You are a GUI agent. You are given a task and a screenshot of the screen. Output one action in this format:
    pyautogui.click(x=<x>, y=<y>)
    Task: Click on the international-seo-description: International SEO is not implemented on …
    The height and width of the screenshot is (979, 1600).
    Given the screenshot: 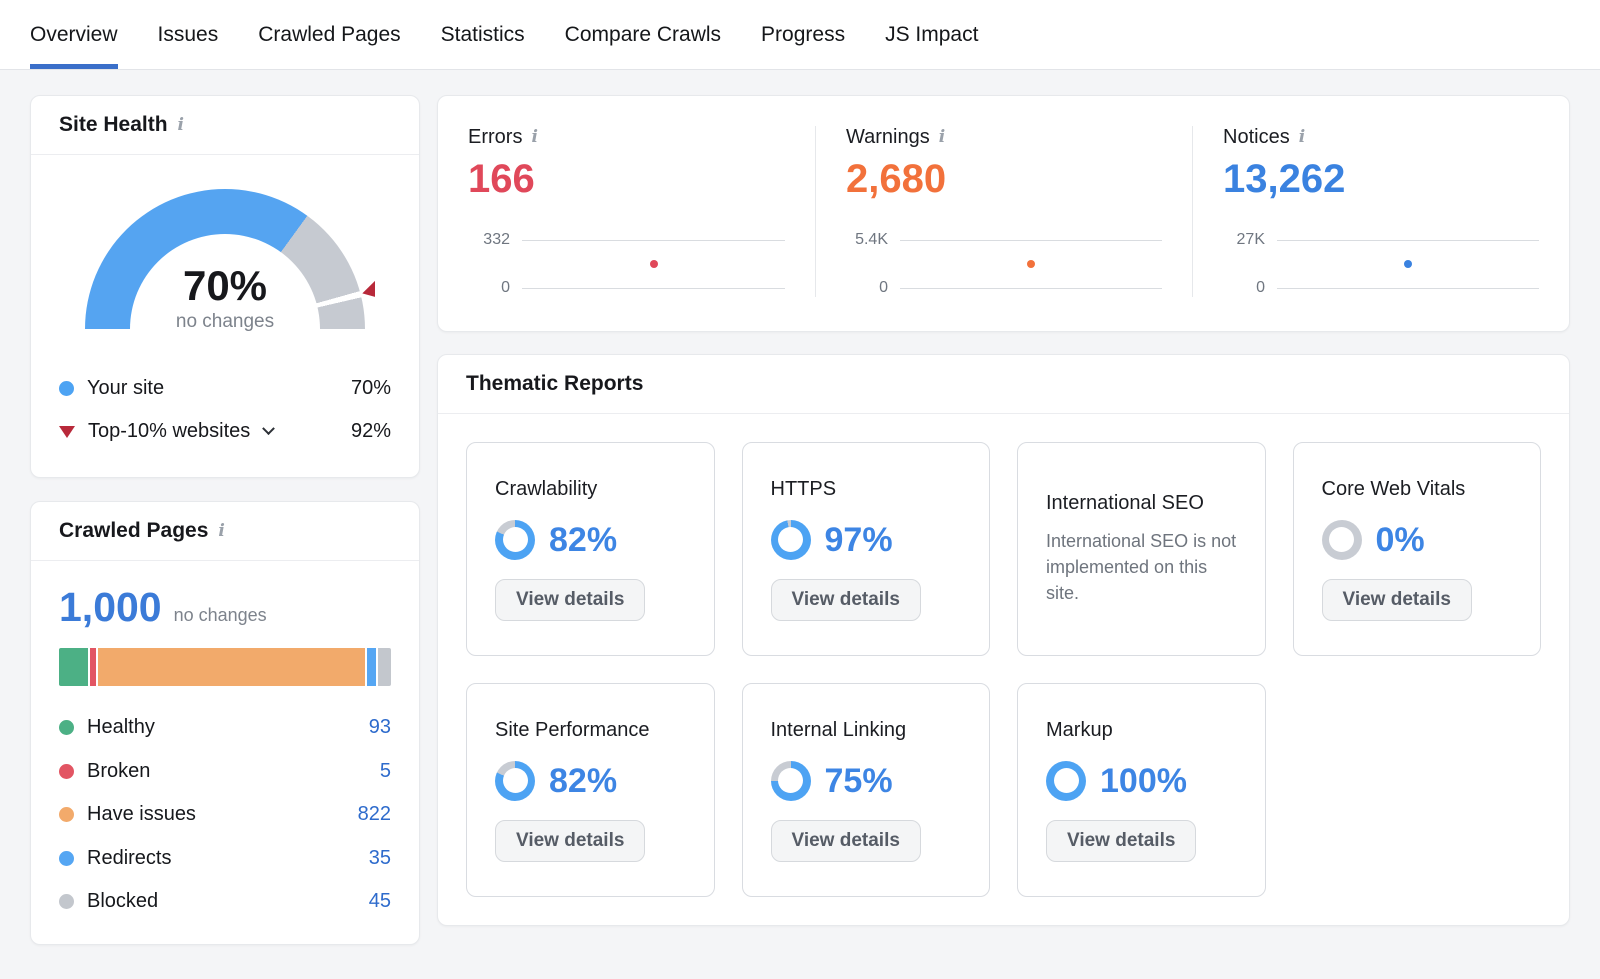 What is the action you would take?
    pyautogui.click(x=1141, y=567)
    